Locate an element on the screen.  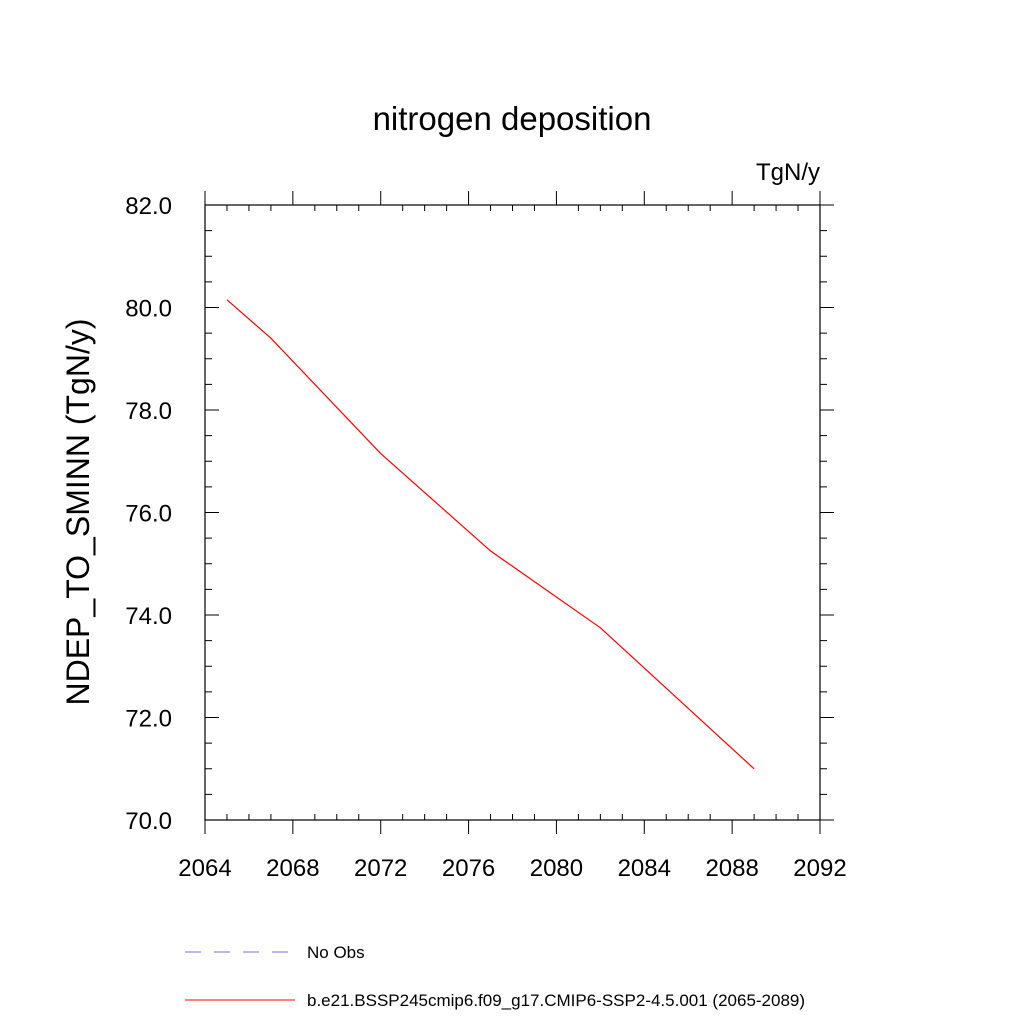
units-label: TgN/y is located at coordinates (788, 172).